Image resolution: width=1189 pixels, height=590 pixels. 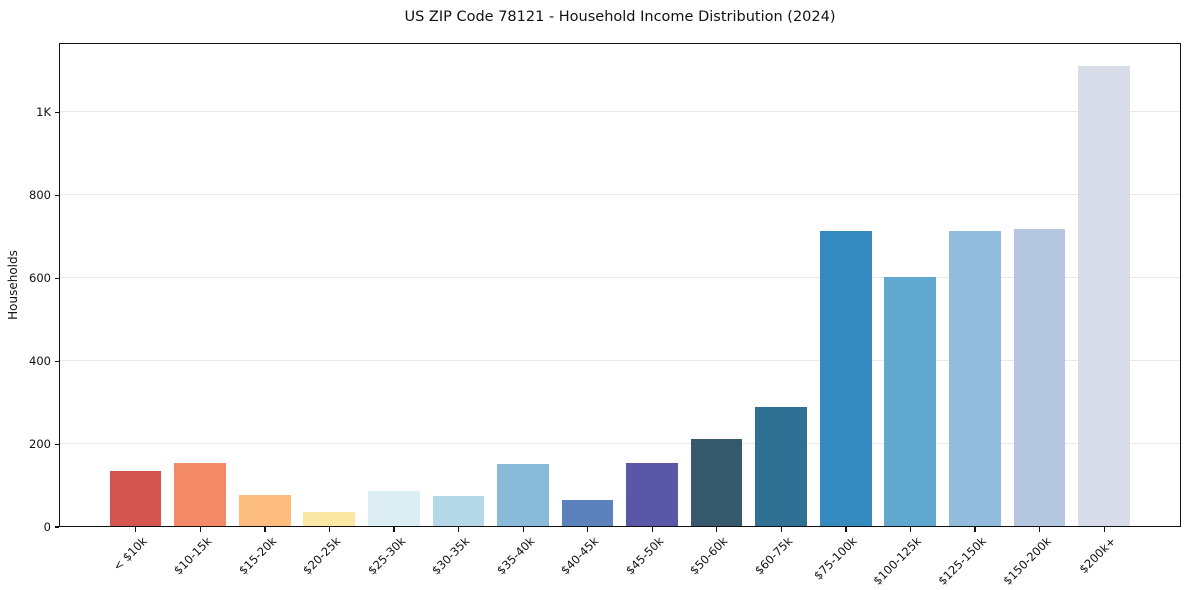 I want to click on x-tick-label: $100-125k, so click(x=897, y=561).